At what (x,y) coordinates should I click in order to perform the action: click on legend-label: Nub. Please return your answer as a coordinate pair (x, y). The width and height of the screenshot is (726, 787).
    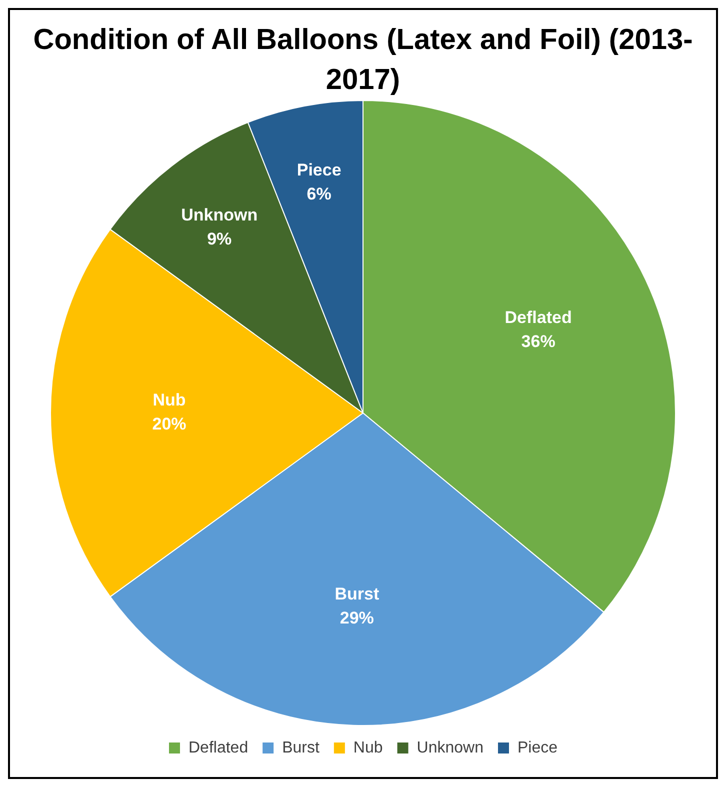
    Looking at the image, I should click on (368, 747).